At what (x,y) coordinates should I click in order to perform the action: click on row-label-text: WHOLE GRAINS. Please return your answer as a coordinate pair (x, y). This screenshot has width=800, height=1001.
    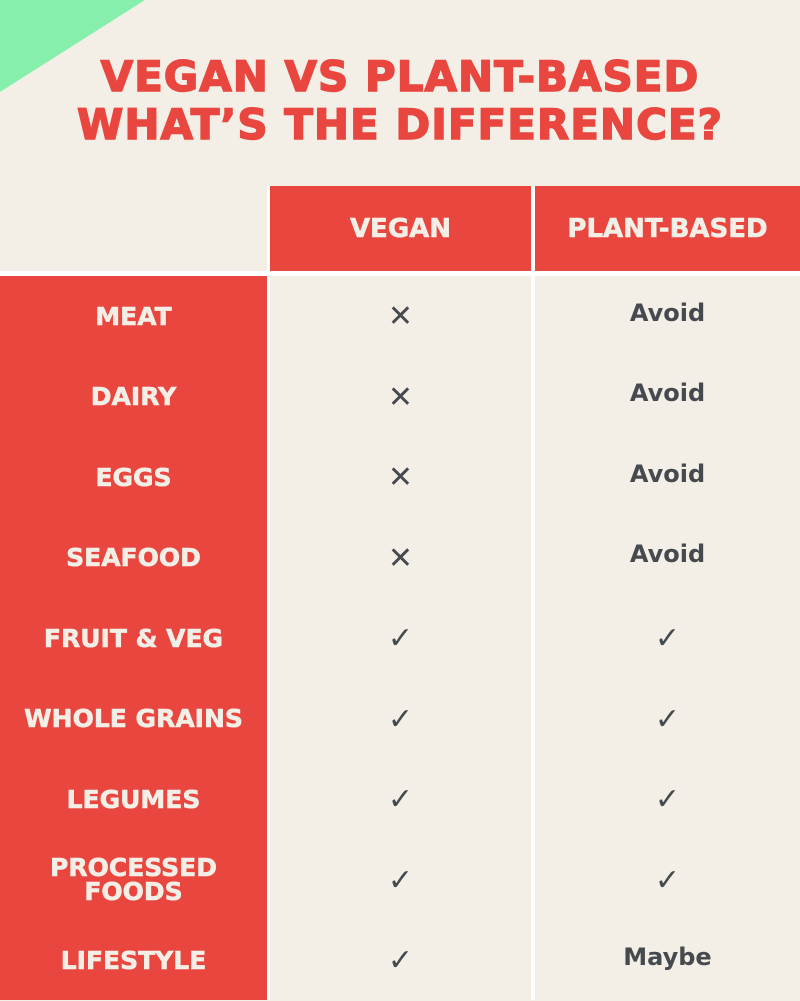
    Looking at the image, I should click on (133, 718).